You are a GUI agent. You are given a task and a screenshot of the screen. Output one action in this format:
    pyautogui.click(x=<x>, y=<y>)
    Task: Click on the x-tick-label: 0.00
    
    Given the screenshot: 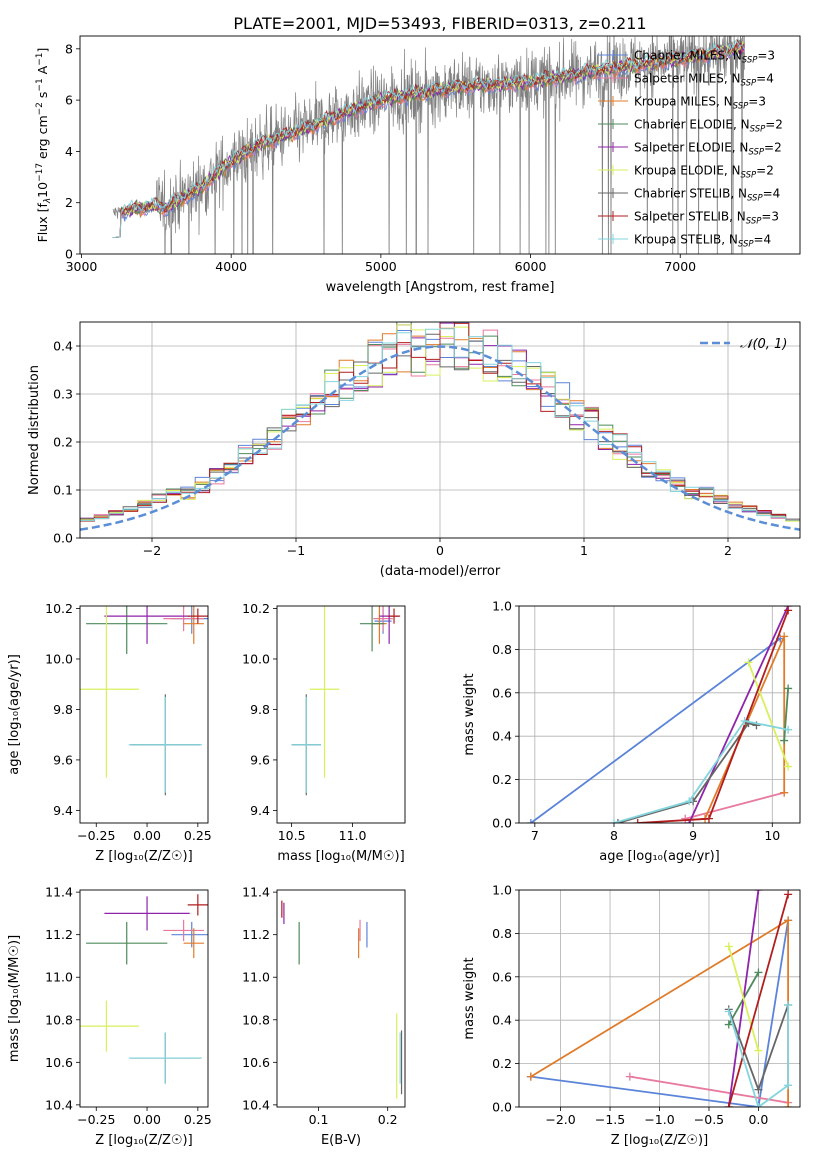 What is the action you would take?
    pyautogui.click(x=147, y=1119)
    